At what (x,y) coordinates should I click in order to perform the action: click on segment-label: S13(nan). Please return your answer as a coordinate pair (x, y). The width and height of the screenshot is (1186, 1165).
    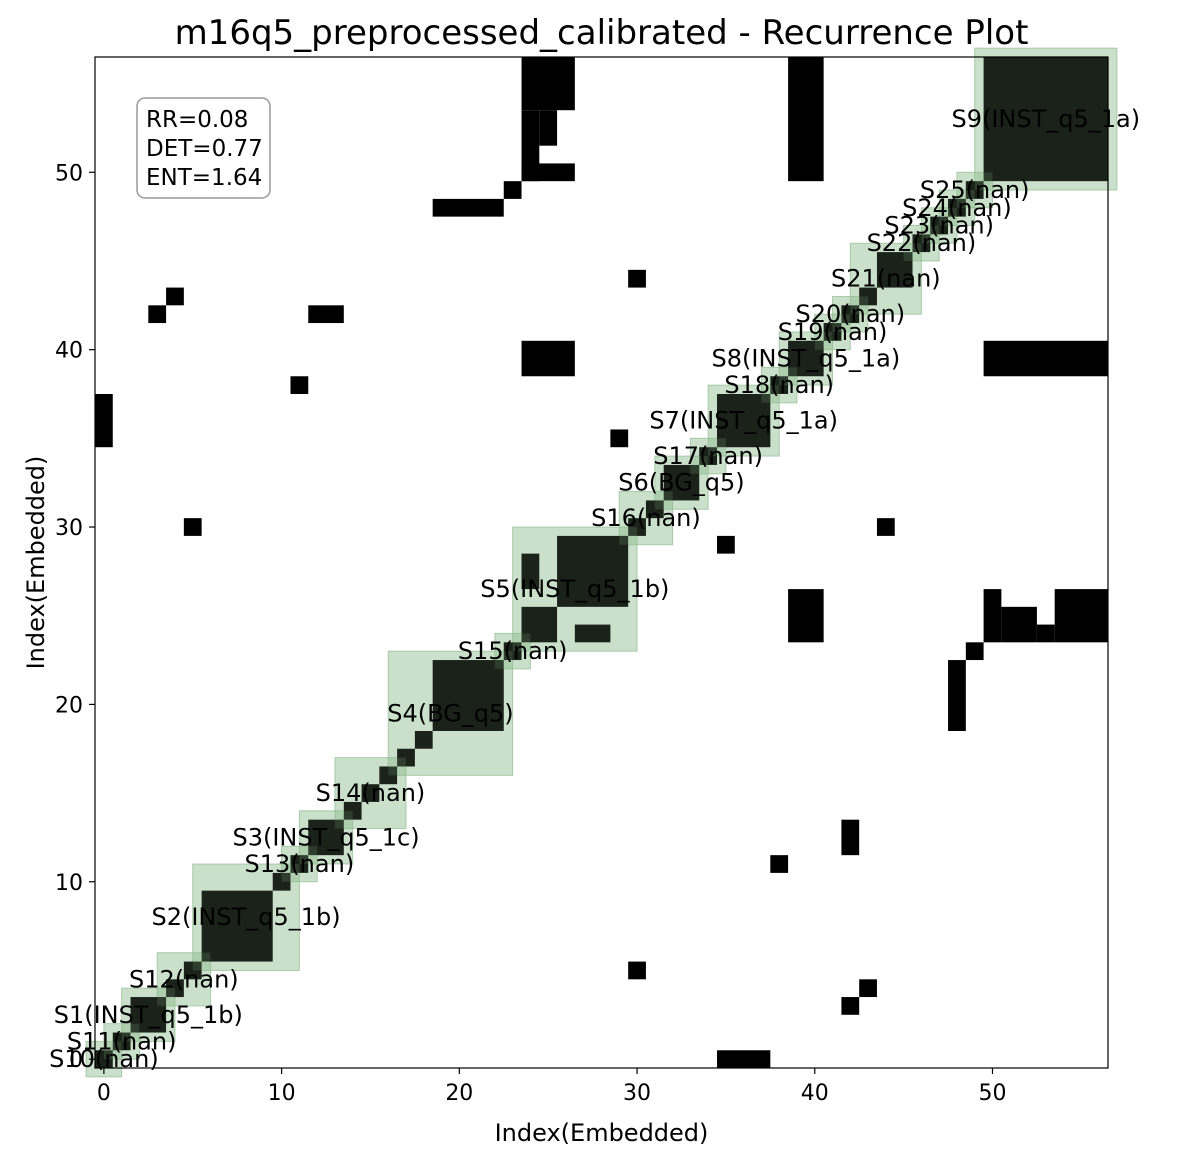
    Looking at the image, I should click on (300, 864).